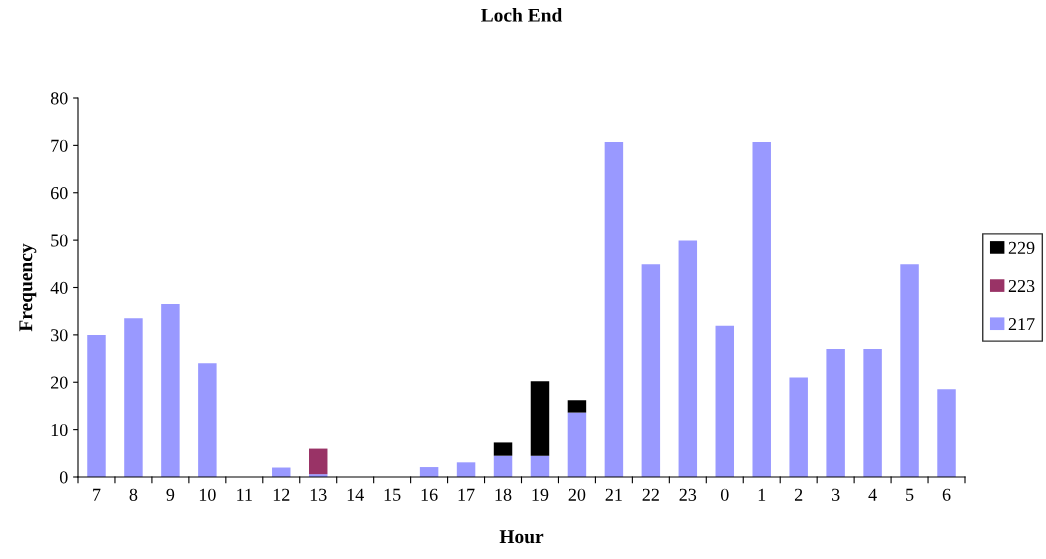 This screenshot has width=1046, height=559. What do you see at coordinates (59, 240) in the screenshot?
I see `y-tick-label: 50` at bounding box center [59, 240].